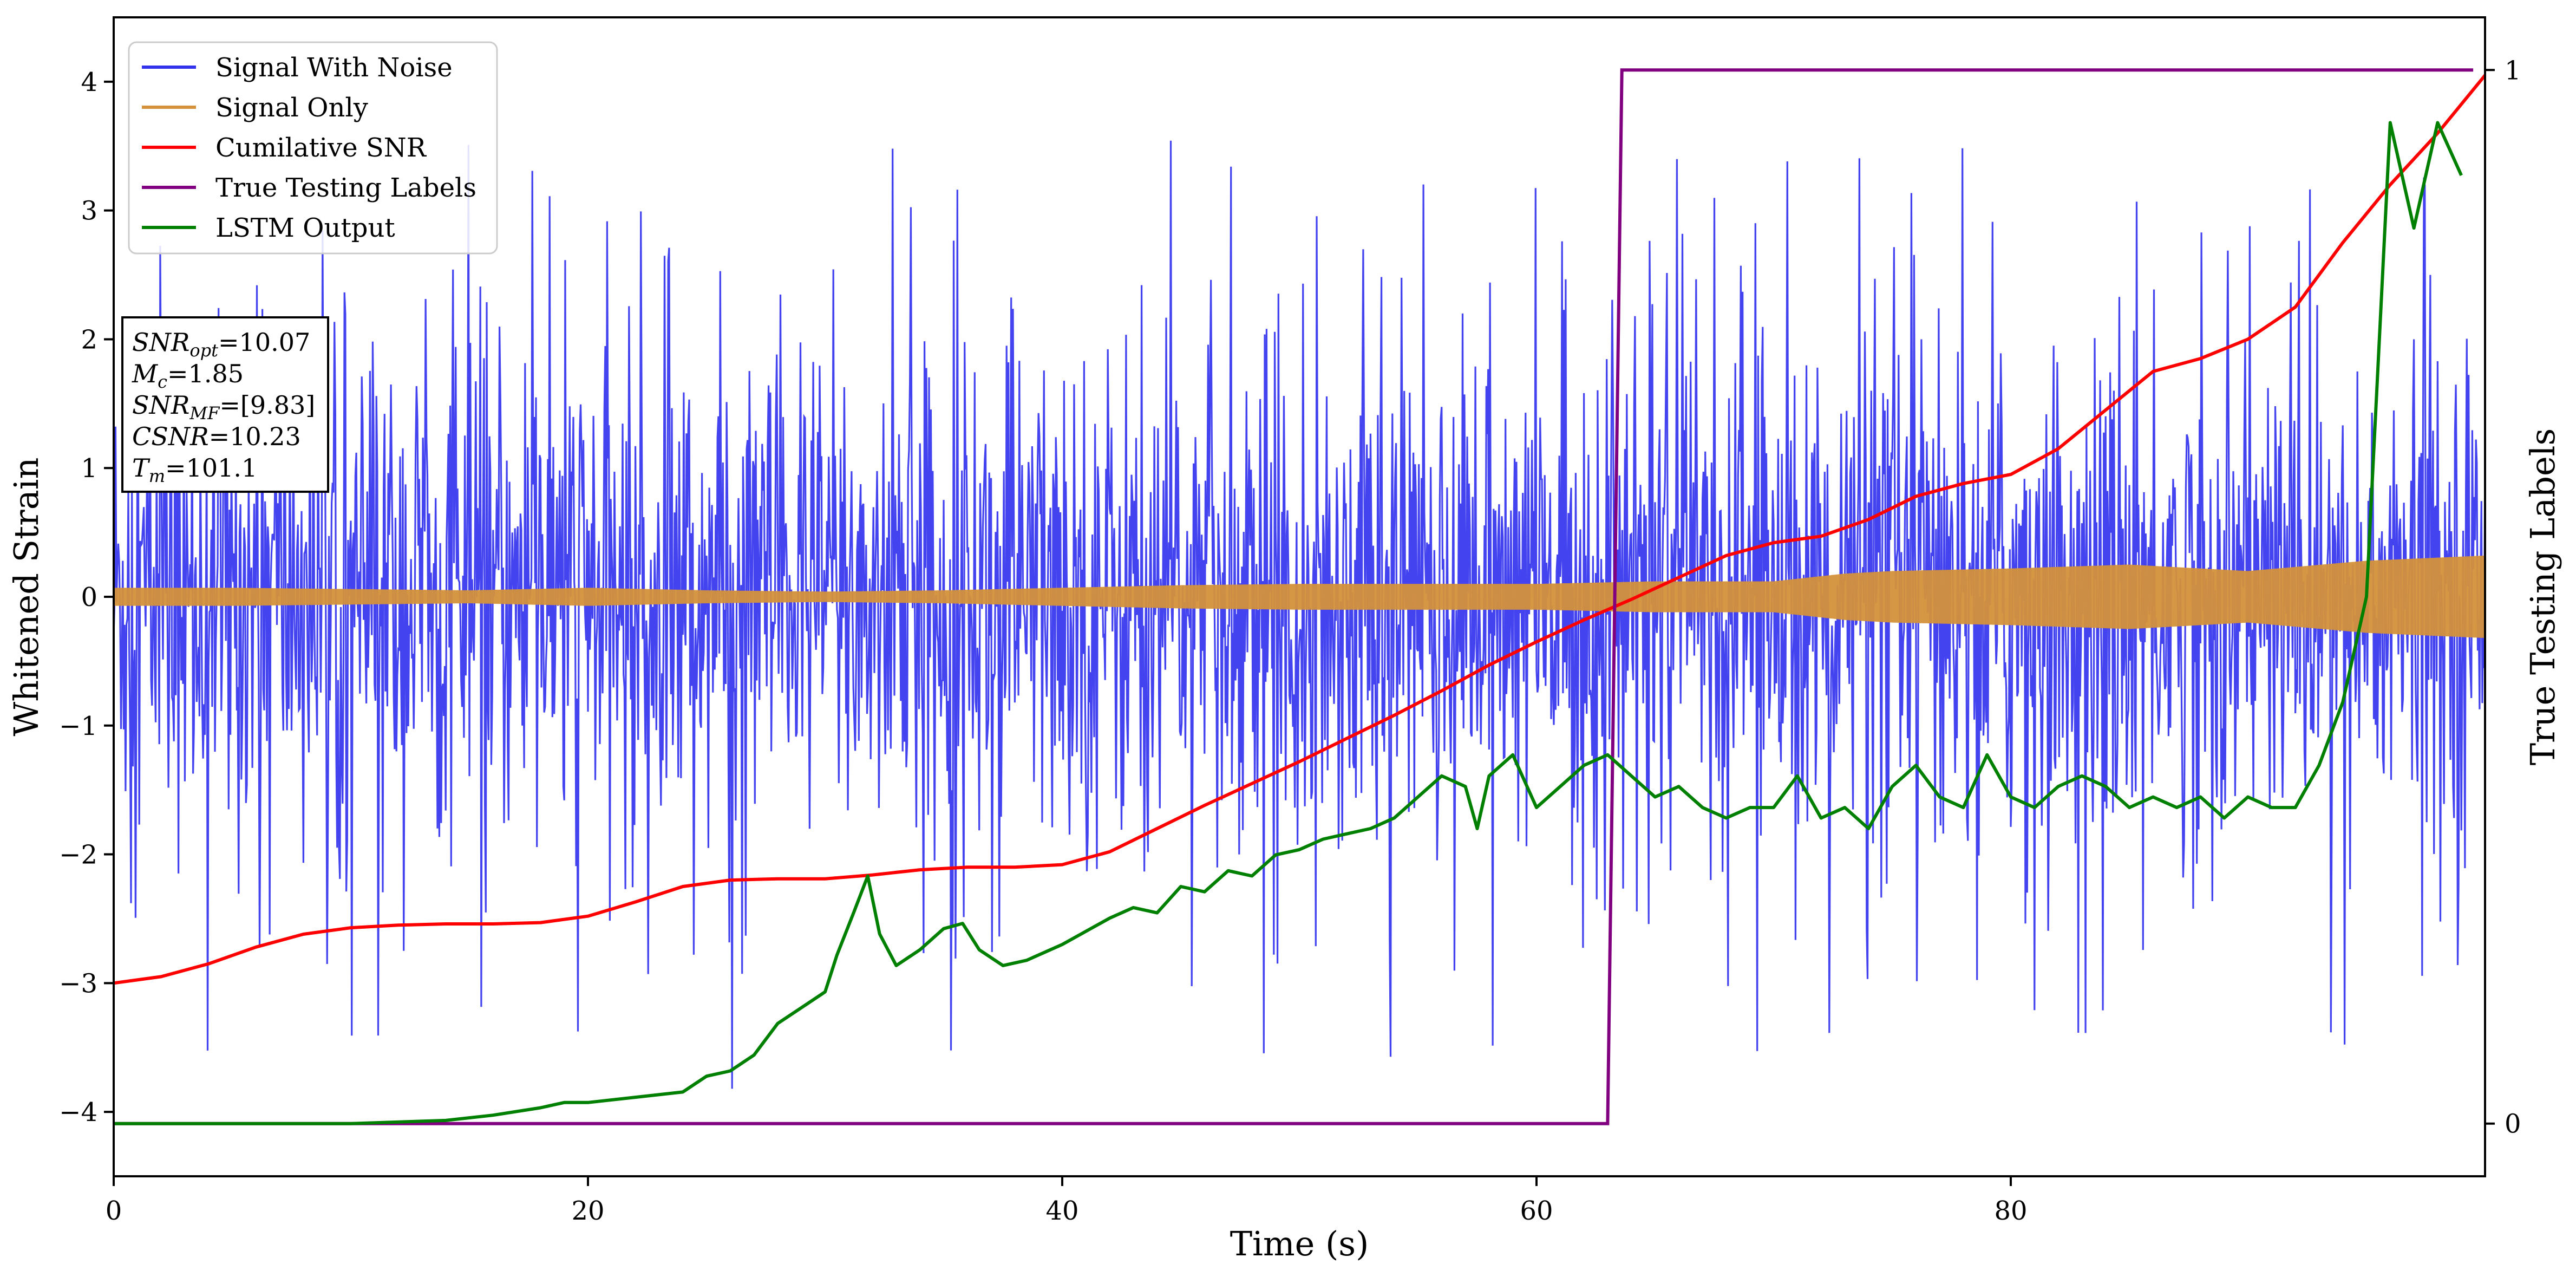 This screenshot has width=2576, height=1277. Describe the element at coordinates (194, 469) in the screenshot. I see `annotation-line: Tm=101.1` at that location.